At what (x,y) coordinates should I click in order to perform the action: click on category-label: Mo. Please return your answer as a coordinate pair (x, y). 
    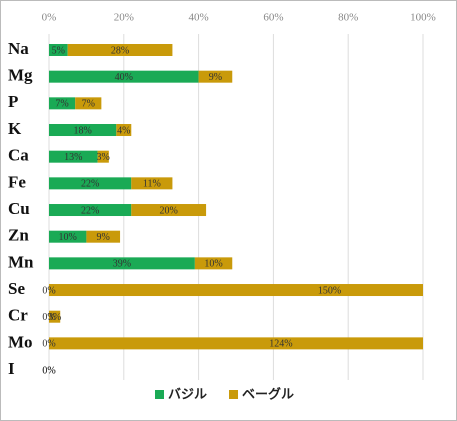
    Looking at the image, I should click on (20, 341).